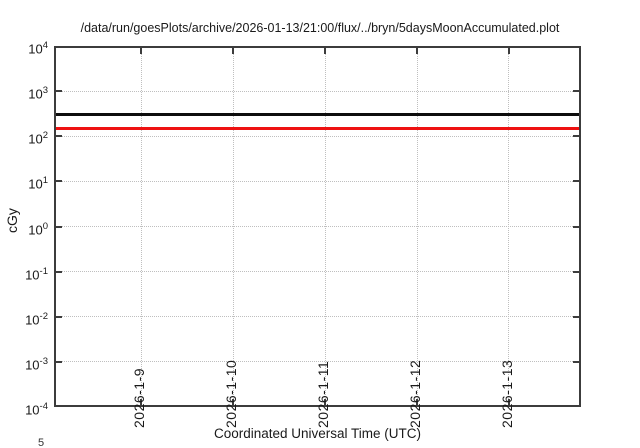 The image size is (640, 448). What do you see at coordinates (139, 397) in the screenshot?
I see `x-tick-label: 2026-1-9` at bounding box center [139, 397].